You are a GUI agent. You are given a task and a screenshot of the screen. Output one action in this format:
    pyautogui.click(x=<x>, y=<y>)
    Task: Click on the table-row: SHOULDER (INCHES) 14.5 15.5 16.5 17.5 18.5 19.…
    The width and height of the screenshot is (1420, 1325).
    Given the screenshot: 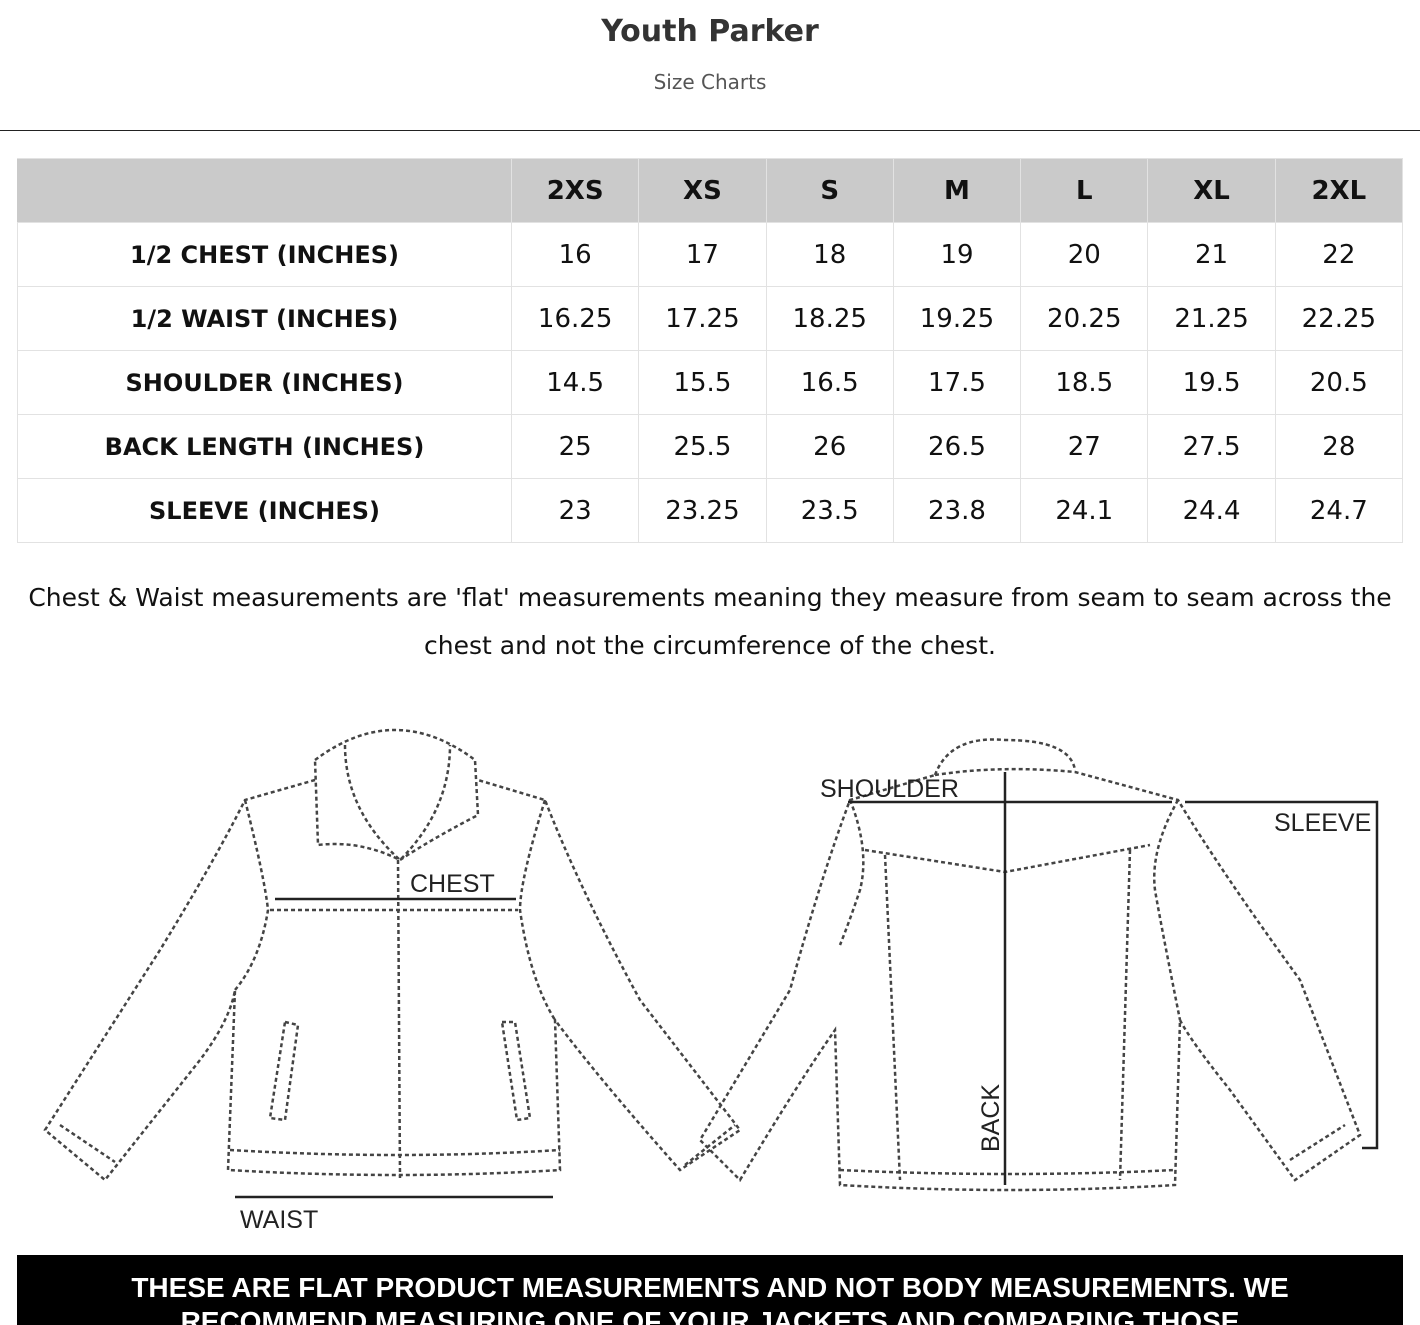 What is the action you would take?
    pyautogui.click(x=710, y=382)
    